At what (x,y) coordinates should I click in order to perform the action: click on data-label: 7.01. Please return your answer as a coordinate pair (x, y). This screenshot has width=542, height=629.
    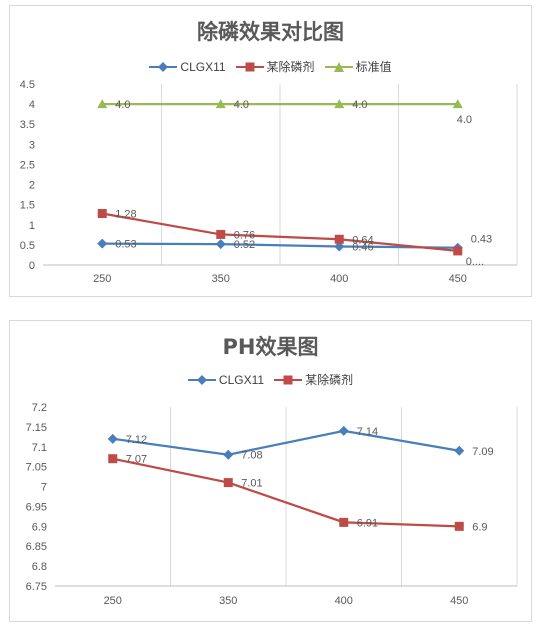
    Looking at the image, I should click on (251, 484).